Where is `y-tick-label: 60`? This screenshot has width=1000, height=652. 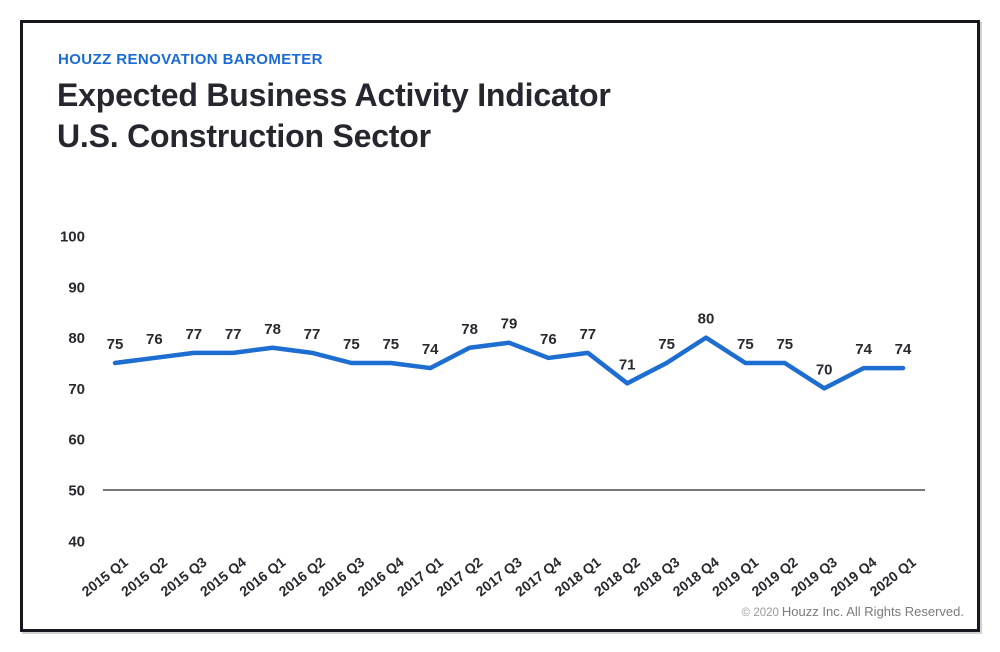
y-tick-label: 60 is located at coordinates (76, 440).